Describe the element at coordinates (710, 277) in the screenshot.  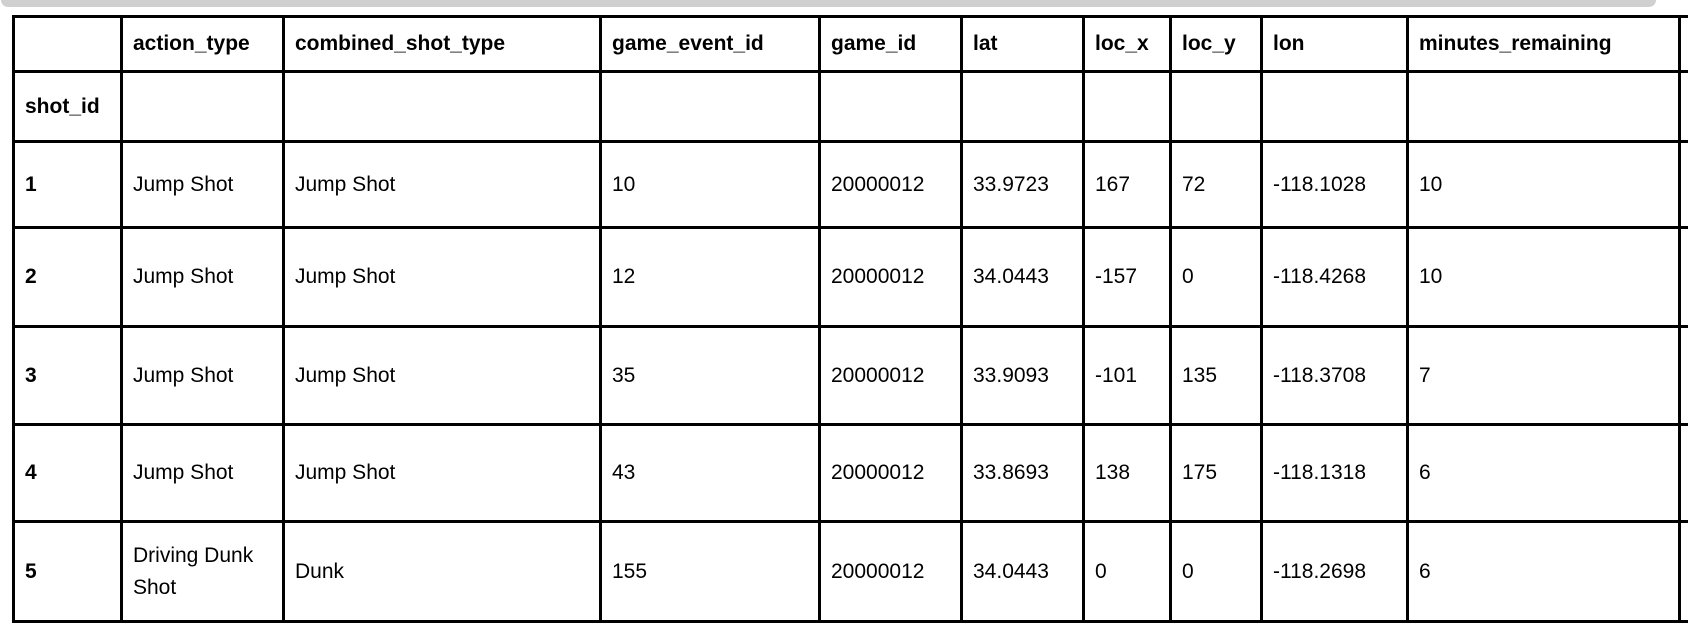
I see `cell-game-event-id: 12` at that location.